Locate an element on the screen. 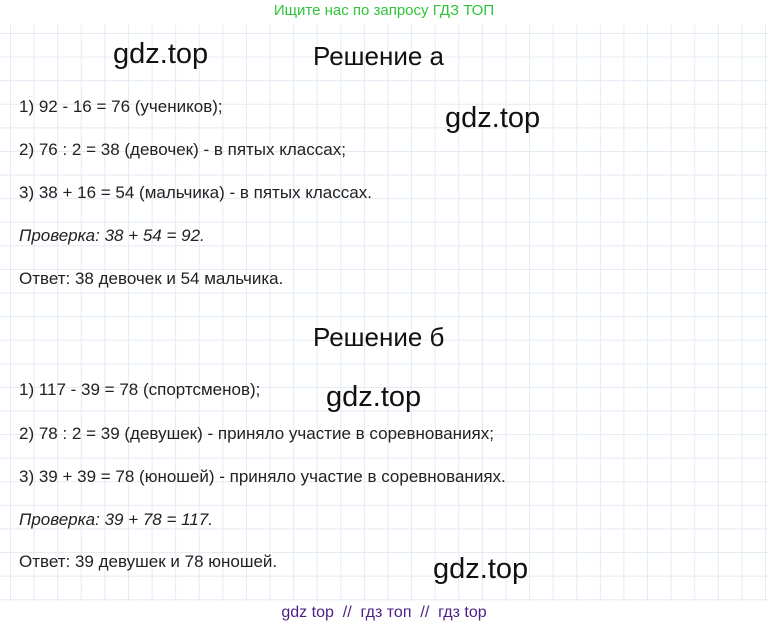  check-expression: 38 + 54 = 92. is located at coordinates (152, 235).